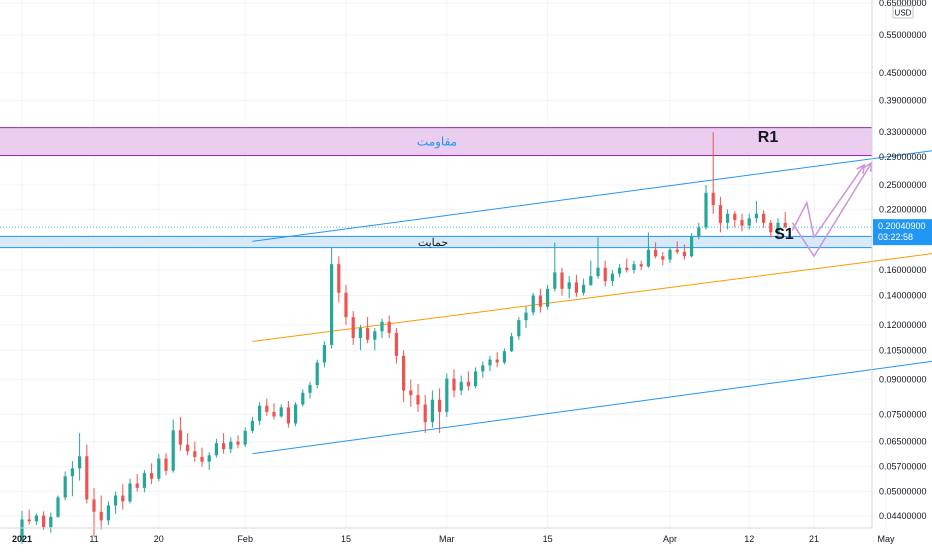 This screenshot has width=932, height=555. Describe the element at coordinates (903, 350) in the screenshot. I see `y-tick-label: 0.10500000` at that location.